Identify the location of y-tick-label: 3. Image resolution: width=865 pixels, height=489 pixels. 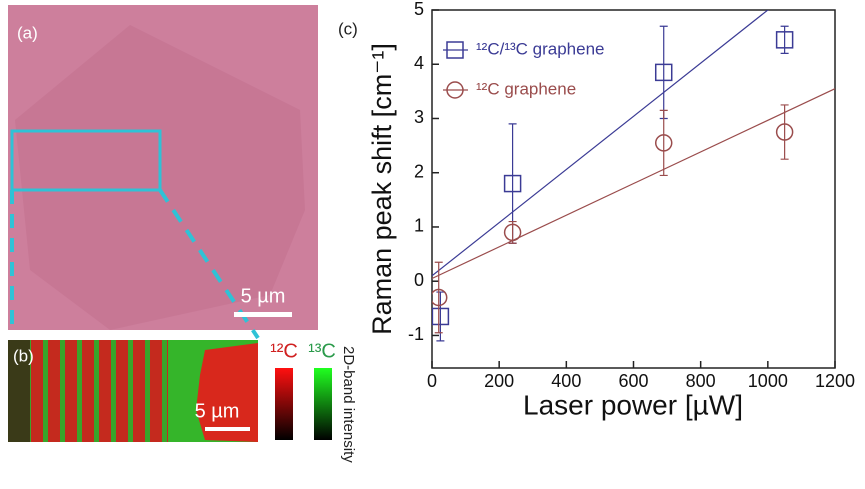
(419, 117).